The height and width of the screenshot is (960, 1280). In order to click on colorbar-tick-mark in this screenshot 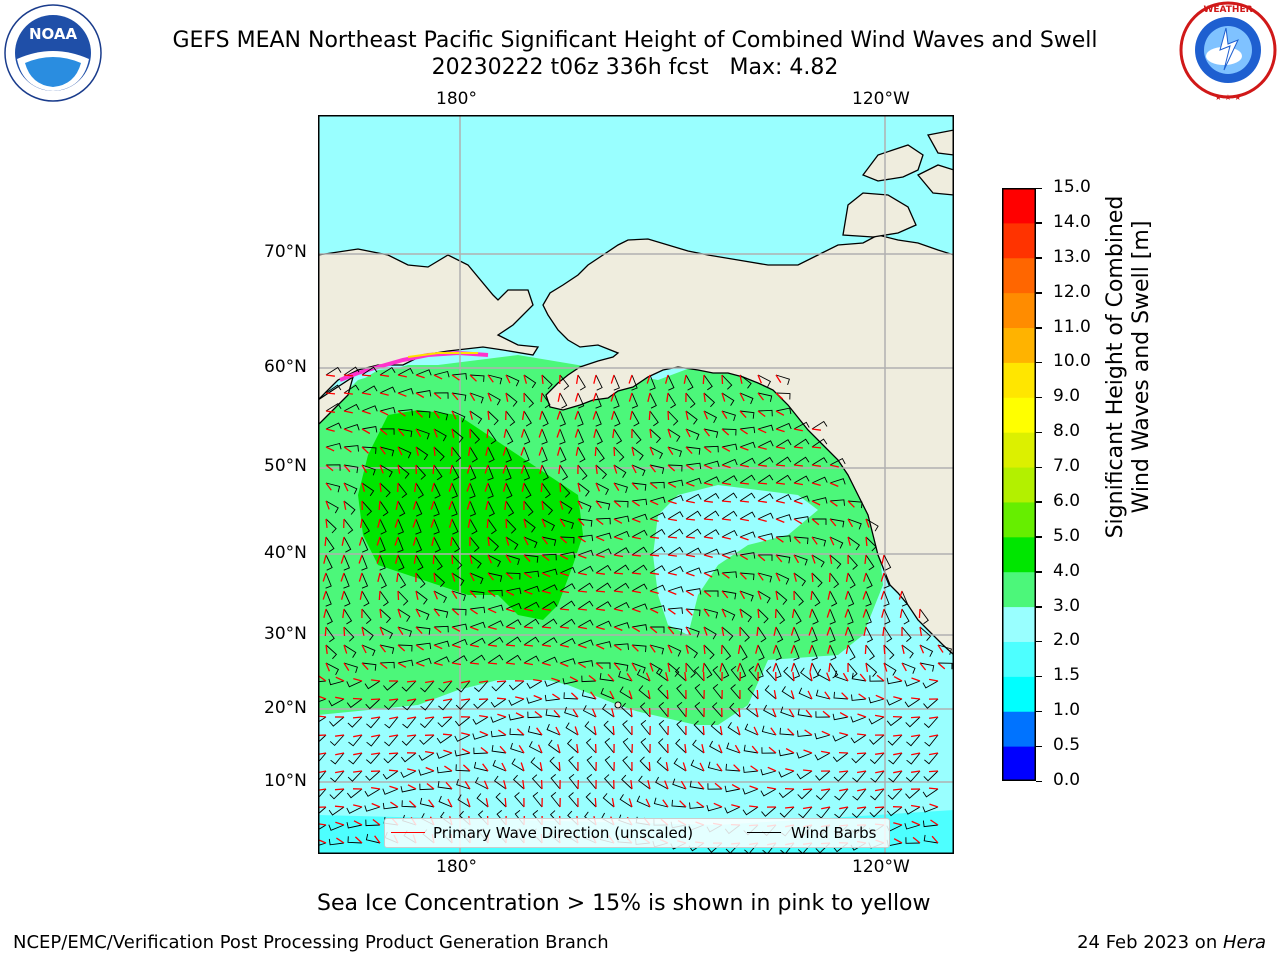, I will do `click(1039, 676)`.